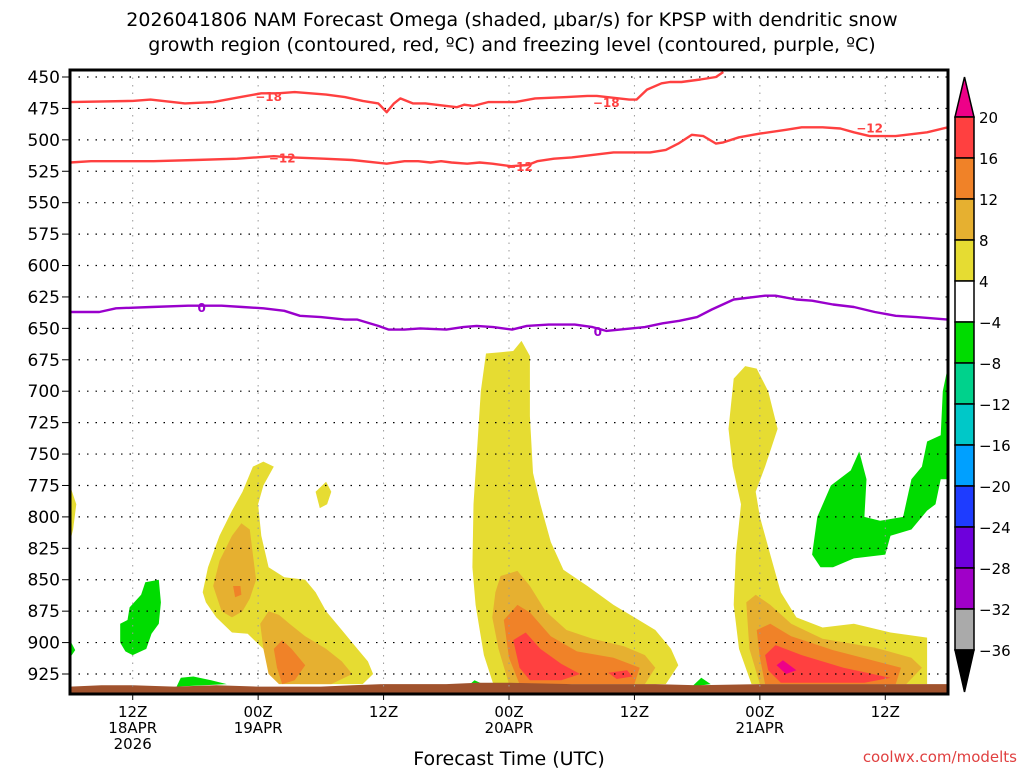  I want to click on x-tick-label: 19APR, so click(258, 728).